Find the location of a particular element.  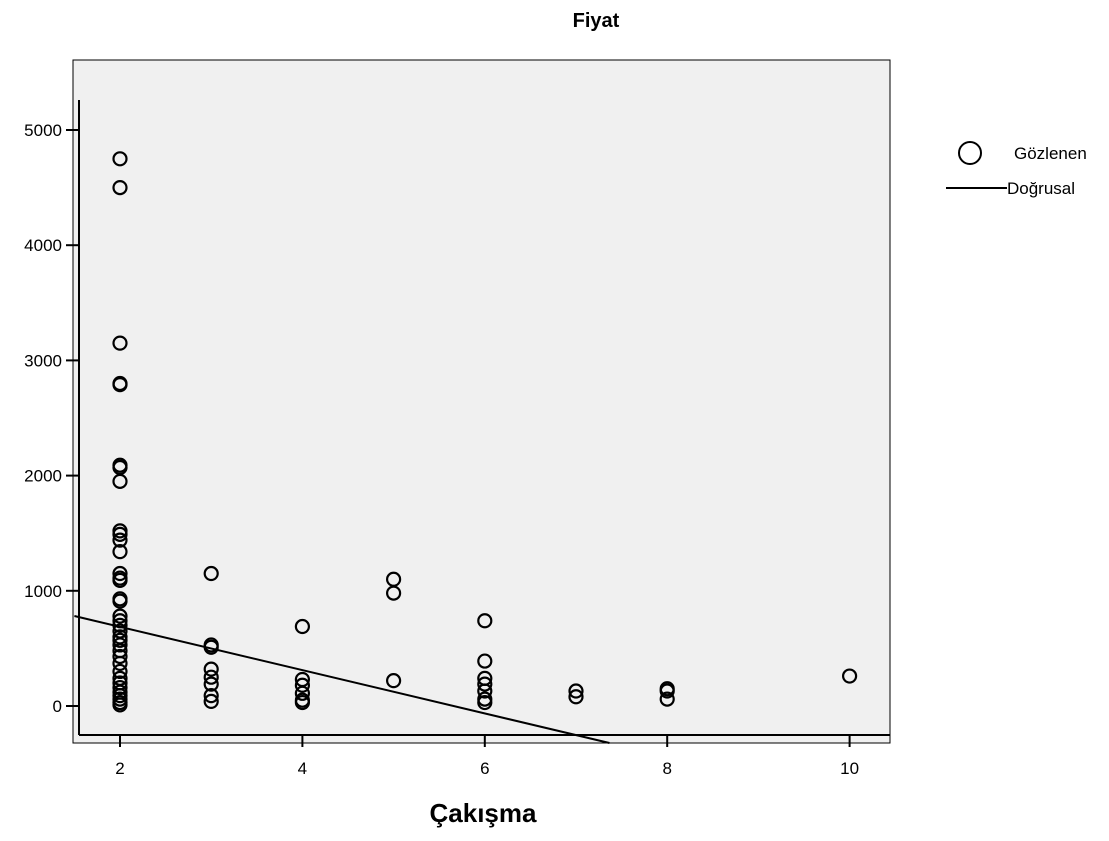

linear-fit is located at coordinates (342, 679).